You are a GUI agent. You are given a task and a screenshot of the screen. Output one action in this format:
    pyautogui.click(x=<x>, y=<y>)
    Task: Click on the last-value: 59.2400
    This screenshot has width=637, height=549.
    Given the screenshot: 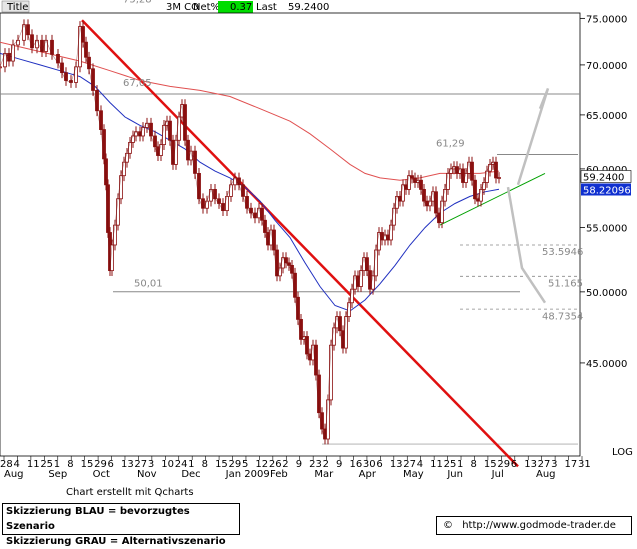 What is the action you would take?
    pyautogui.click(x=308, y=7)
    